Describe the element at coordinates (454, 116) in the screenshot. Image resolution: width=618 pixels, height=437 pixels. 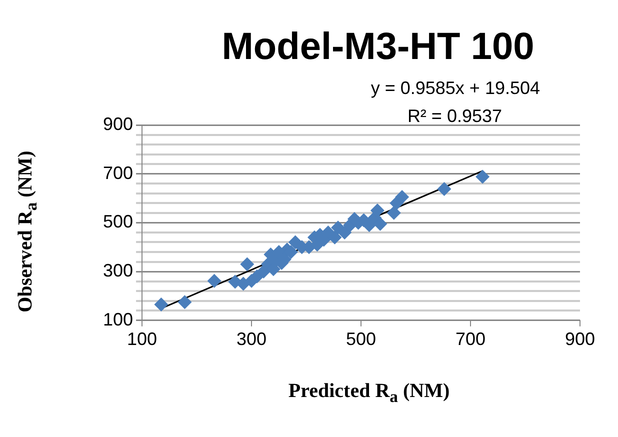
I see `annotation: R² = 0.9537` at that location.